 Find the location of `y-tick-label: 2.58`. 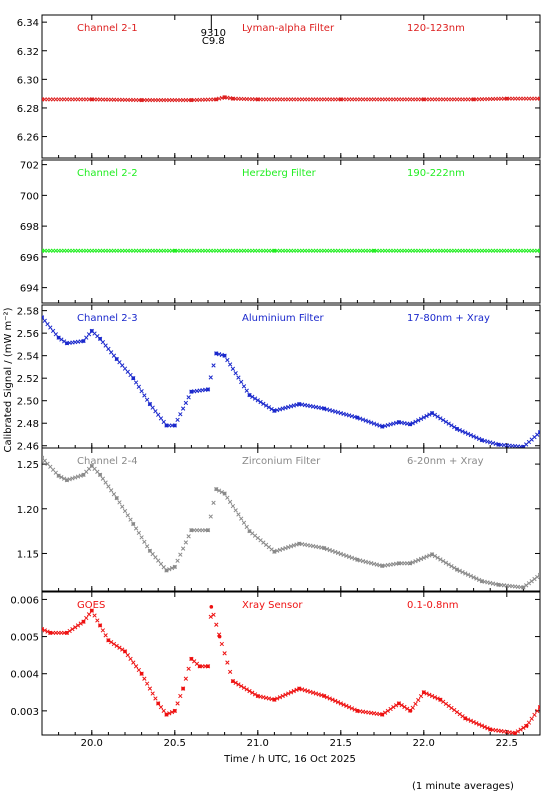

y-tick-label: 2.58 is located at coordinates (28, 312).